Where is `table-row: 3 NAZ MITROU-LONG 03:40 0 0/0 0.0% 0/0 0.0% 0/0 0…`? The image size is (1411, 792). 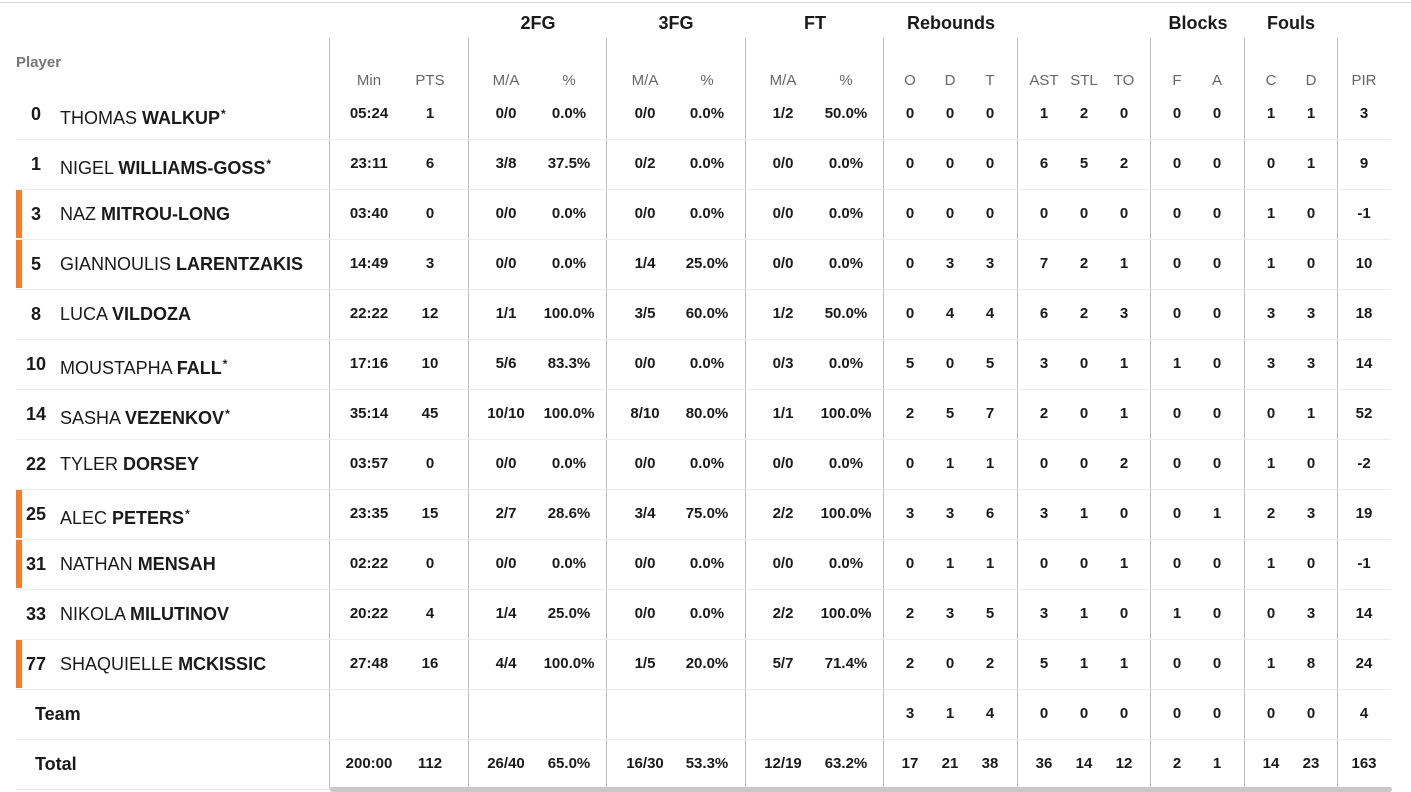 table-row: 3 NAZ MITROU-LONG 03:40 0 0/0 0.0% 0/0 0.0% 0/0 0… is located at coordinates (703, 214).